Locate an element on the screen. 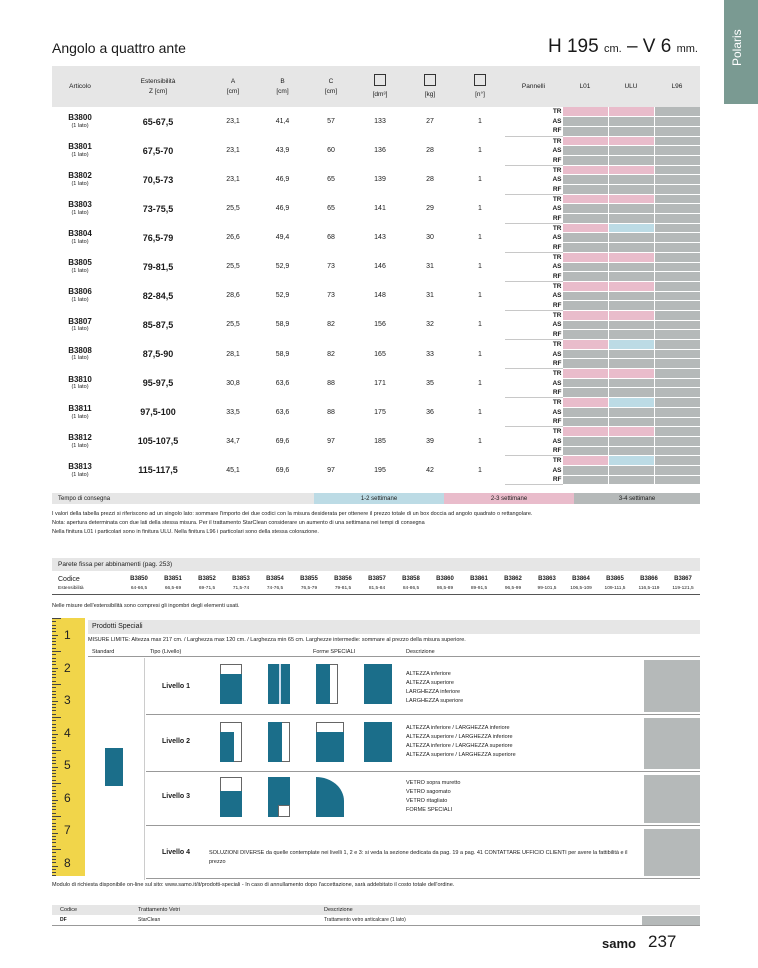  col-weight: [kg] is located at coordinates (430, 86).